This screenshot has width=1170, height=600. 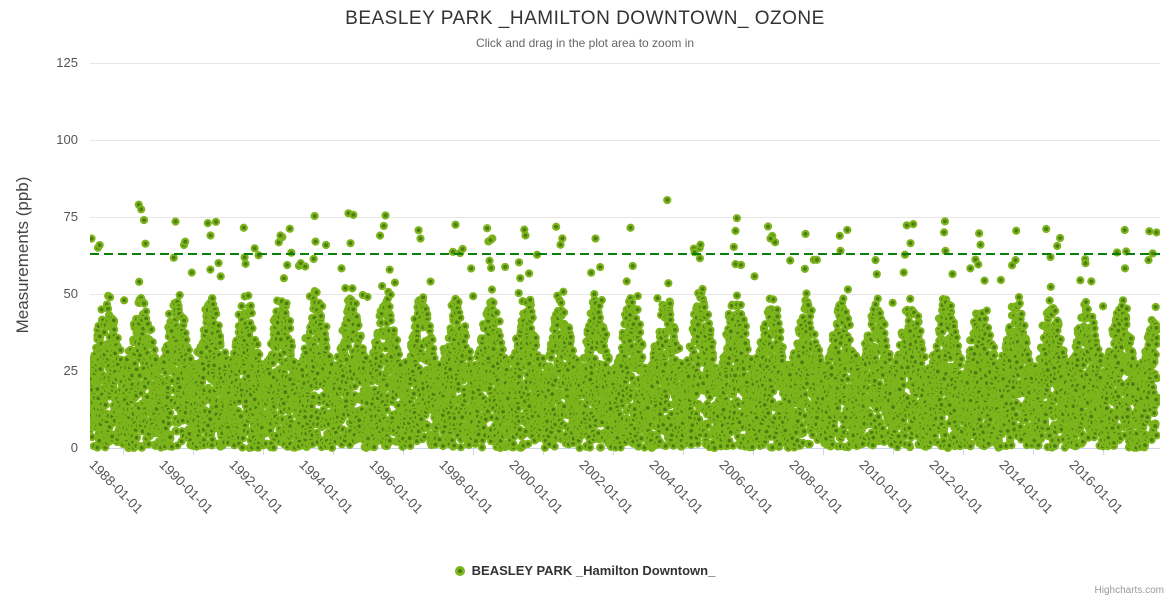 I want to click on x-axis-label: 2014-01-01, so click(x=1026, y=487).